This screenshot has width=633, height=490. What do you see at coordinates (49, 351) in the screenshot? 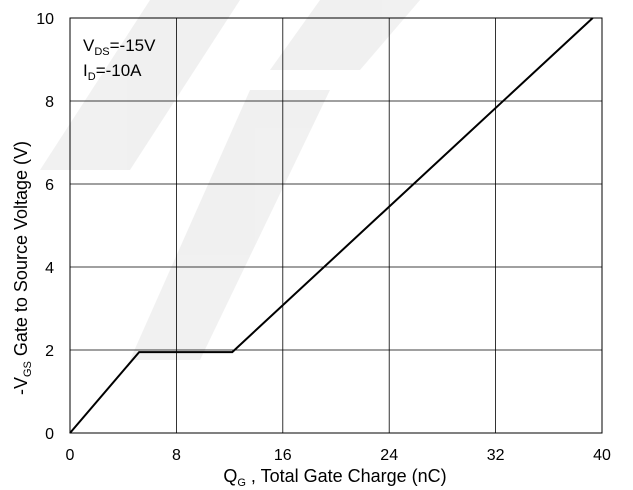
I see `y-tick-label: 2` at bounding box center [49, 351].